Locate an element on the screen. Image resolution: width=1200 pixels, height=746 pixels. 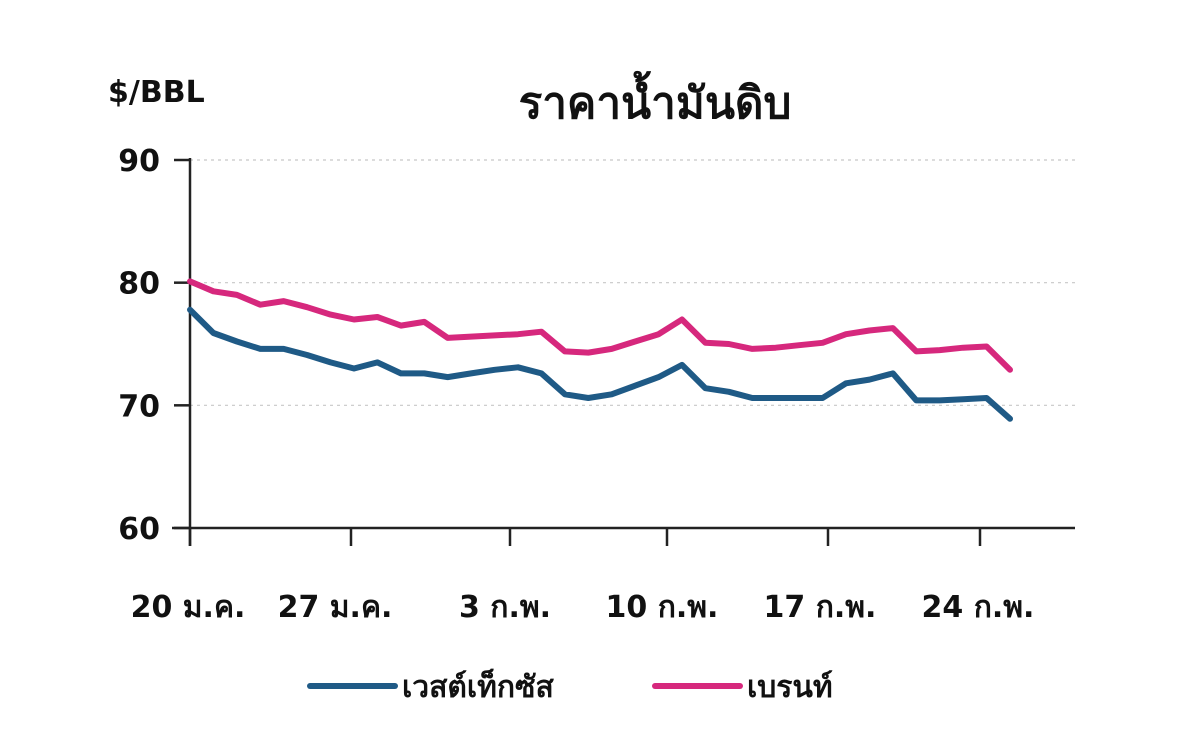
legend-label-0: เวสต์เท็กซัส is located at coordinates (478, 686).